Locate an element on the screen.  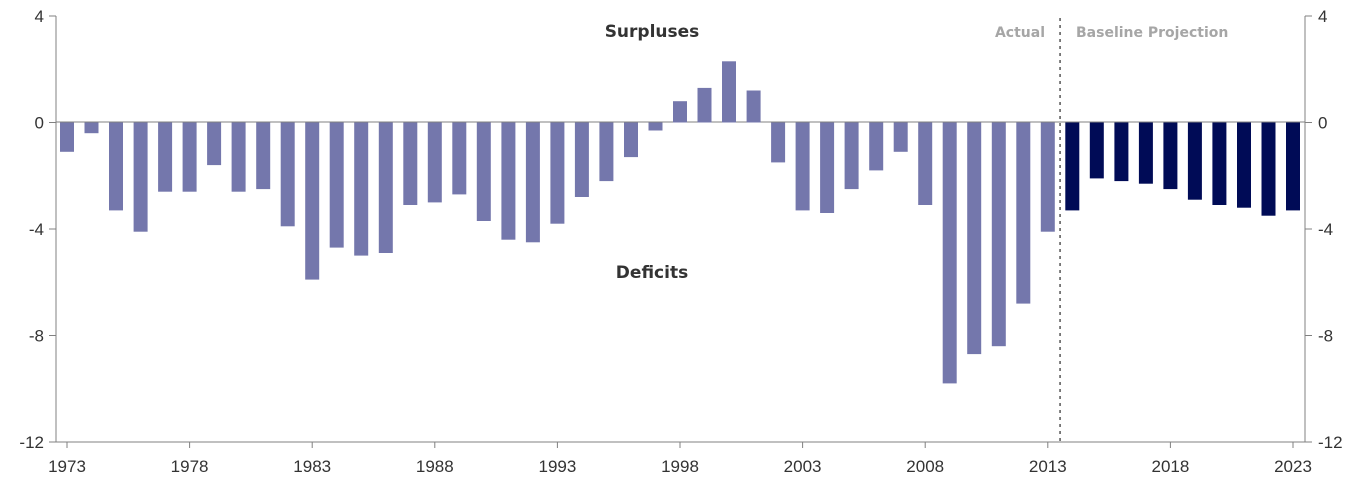
projection-label: Baseline Projection is located at coordinates (1152, 33).